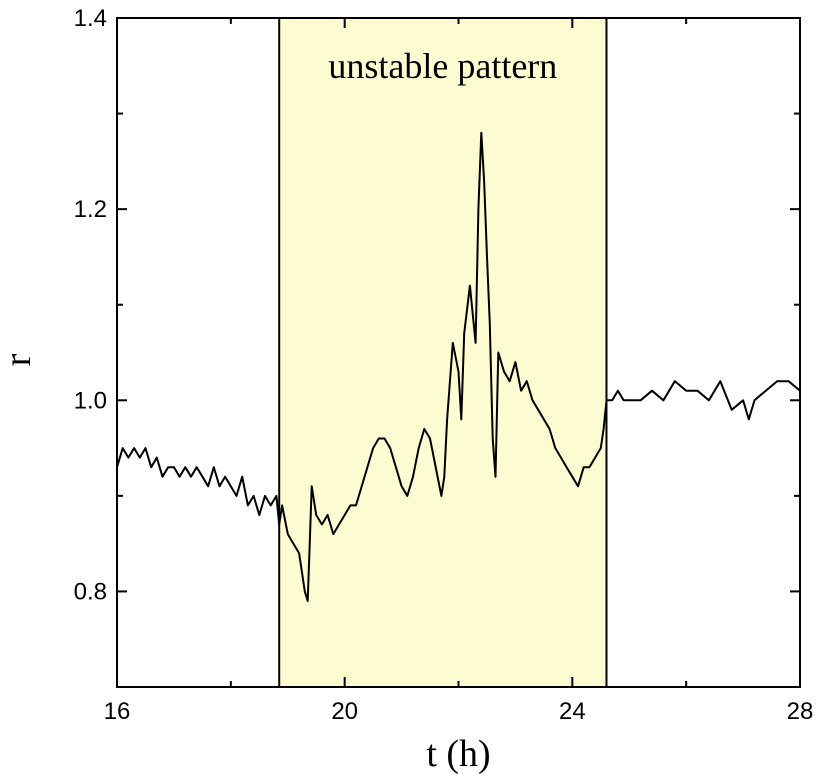  Describe the element at coordinates (90, 400) in the screenshot. I see `y-tick-label: 1.0` at that location.